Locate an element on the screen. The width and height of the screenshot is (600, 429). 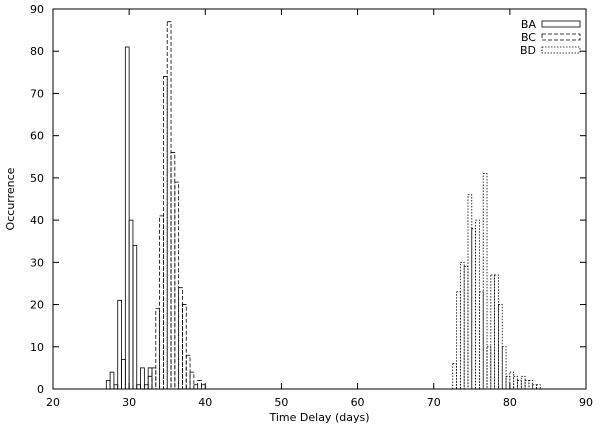
x-tick-label-3: 50 is located at coordinates (281, 402).